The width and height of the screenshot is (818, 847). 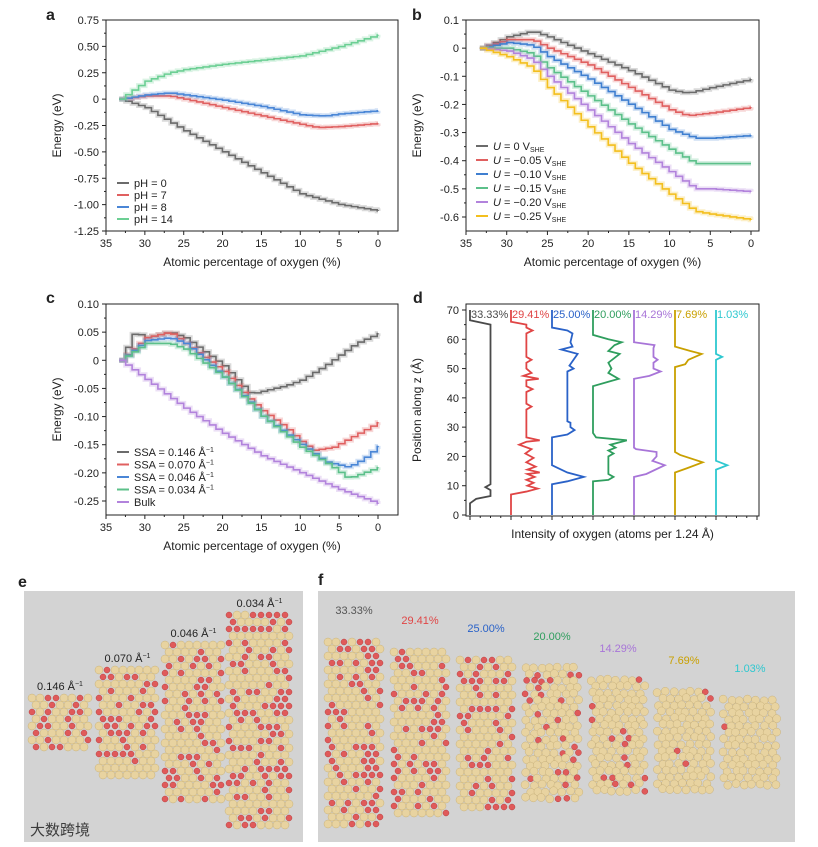 I want to click on legend-entry: pH = 14, so click(x=153, y=220).